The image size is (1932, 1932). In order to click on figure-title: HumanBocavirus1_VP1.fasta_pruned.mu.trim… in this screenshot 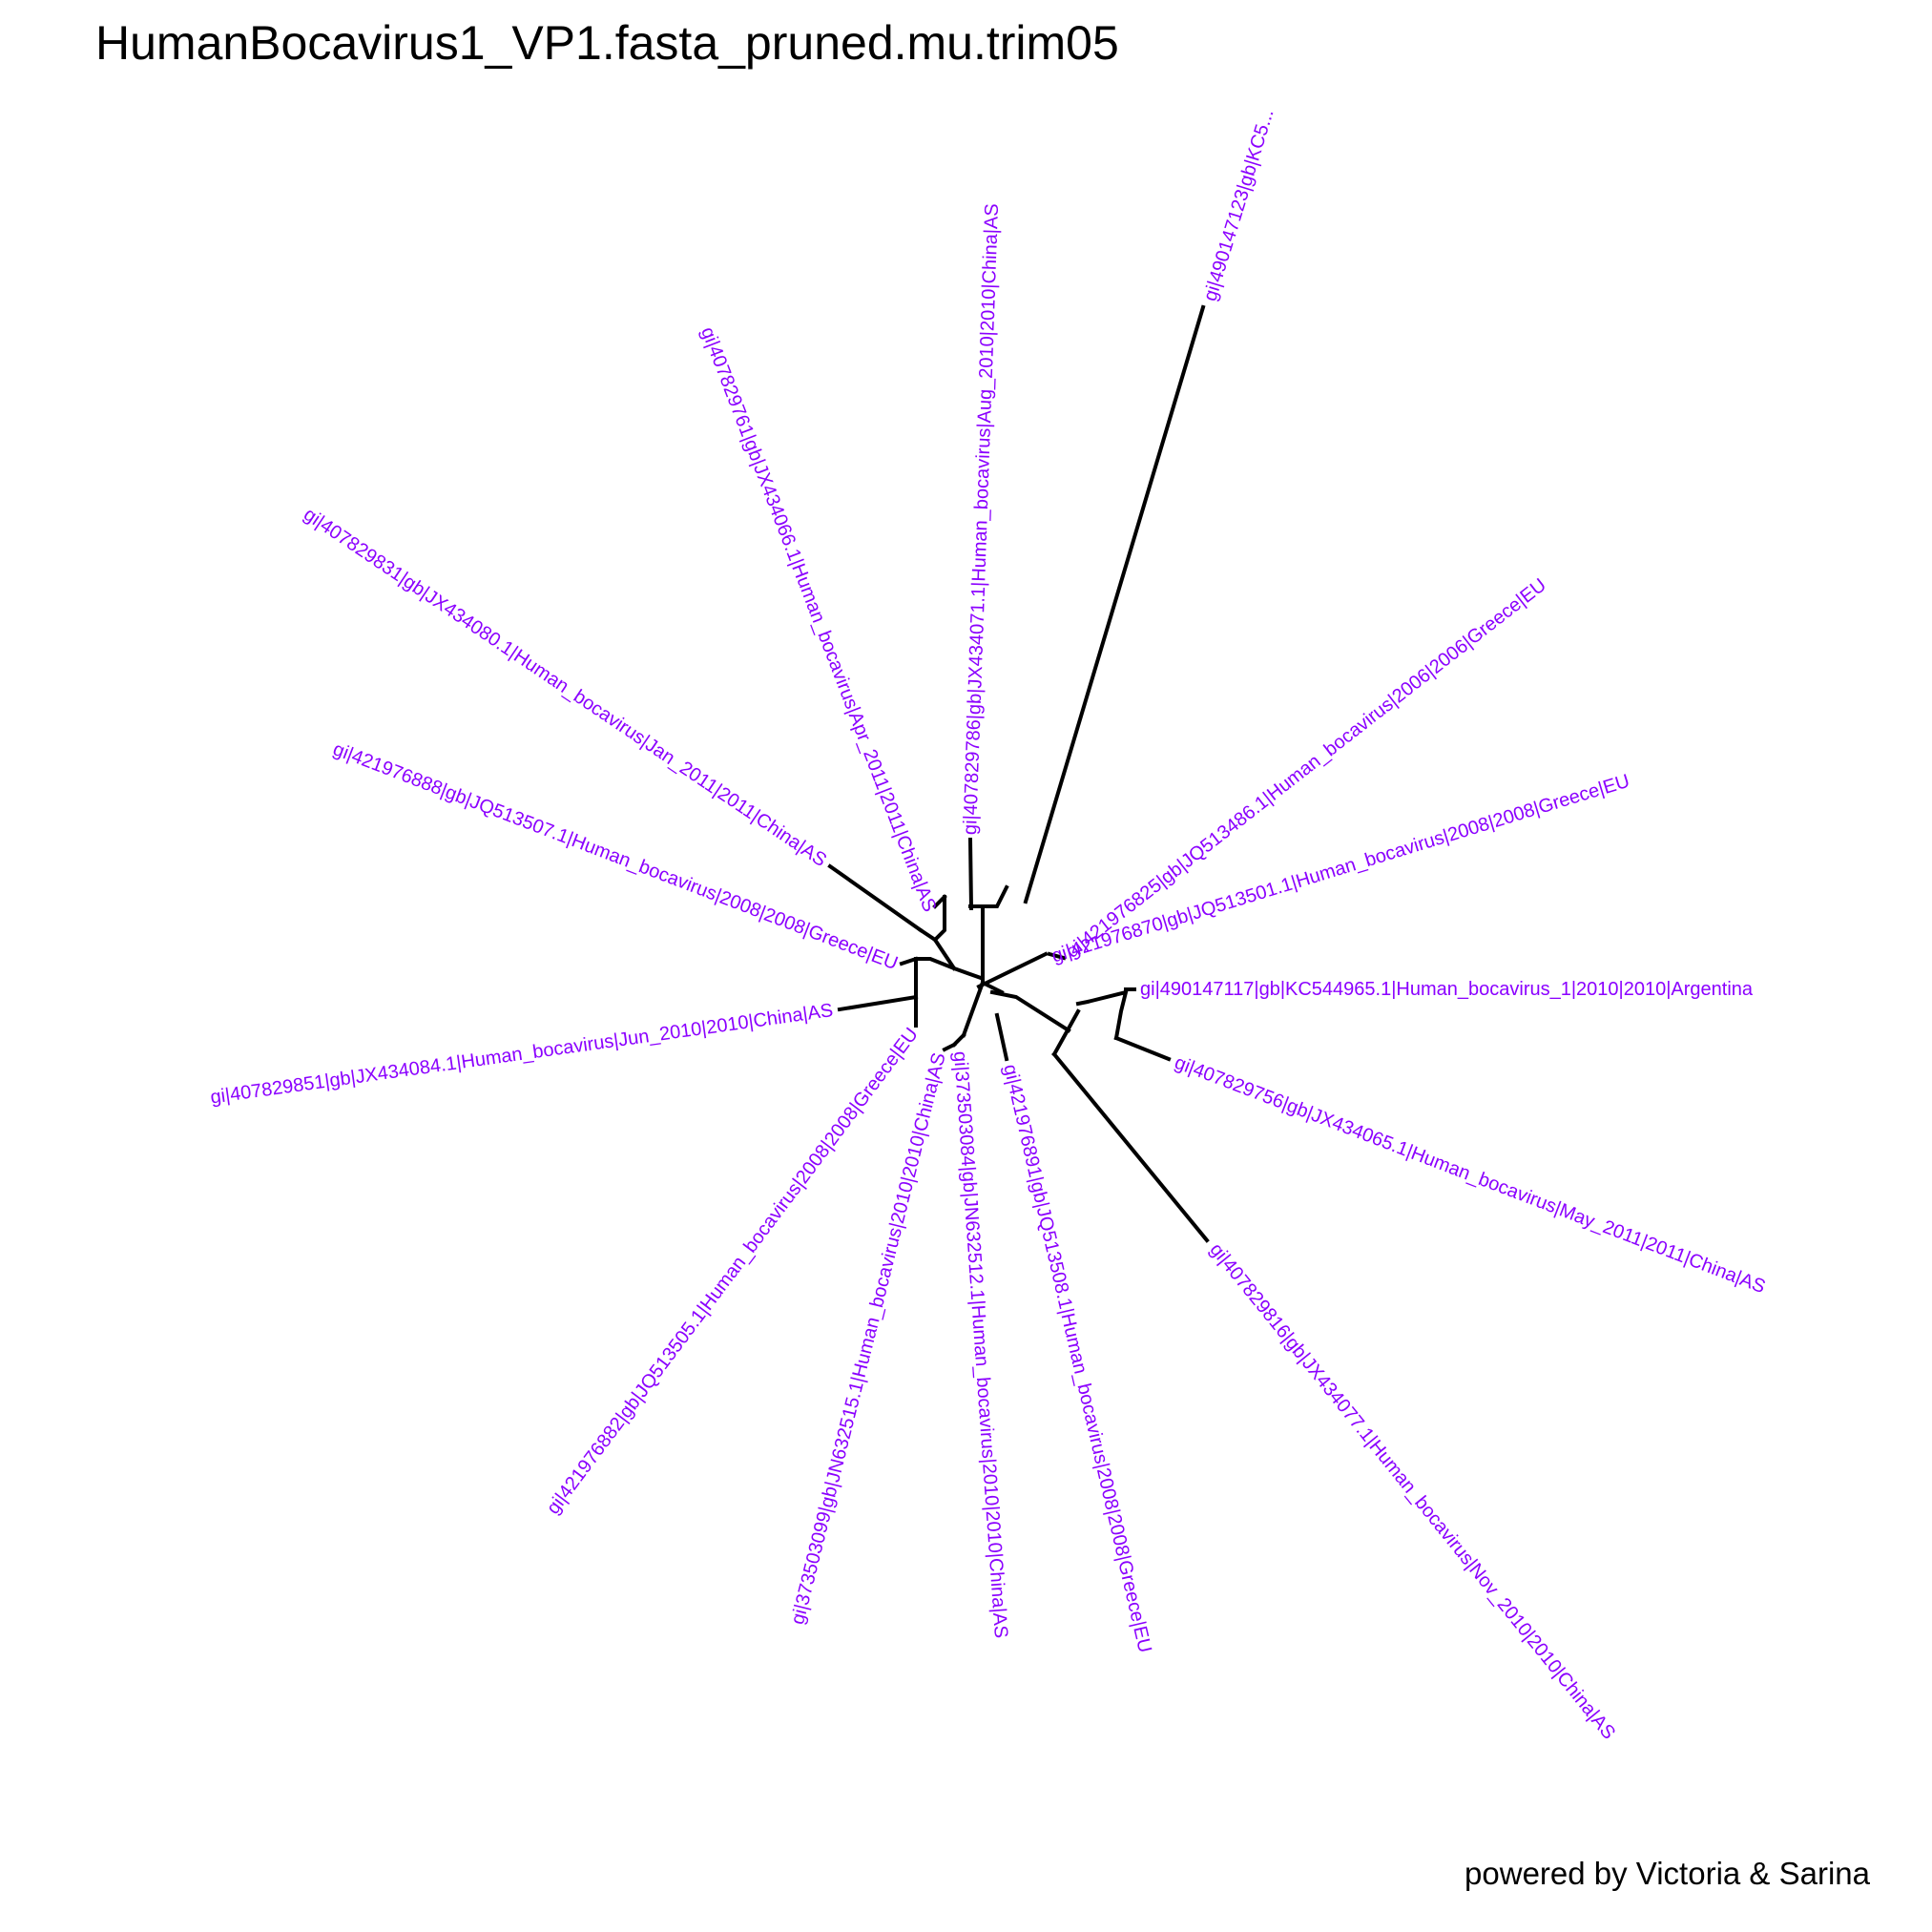, I will do `click(607, 43)`.